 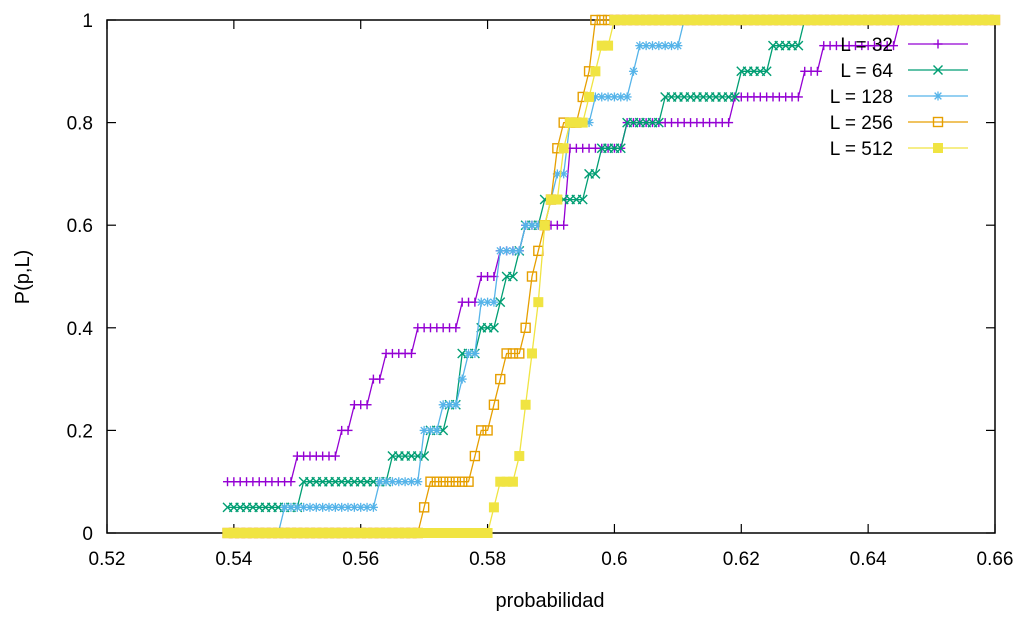 I want to click on legend: L = 32 L = 64 L = 128 L = 256 L = 512, so click(x=899, y=97).